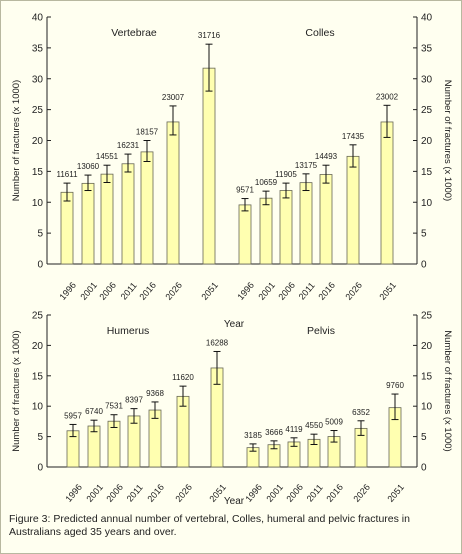 This screenshot has width=462, height=554. What do you see at coordinates (427, 79) in the screenshot?
I see `y-tick-label-right: 30` at bounding box center [427, 79].